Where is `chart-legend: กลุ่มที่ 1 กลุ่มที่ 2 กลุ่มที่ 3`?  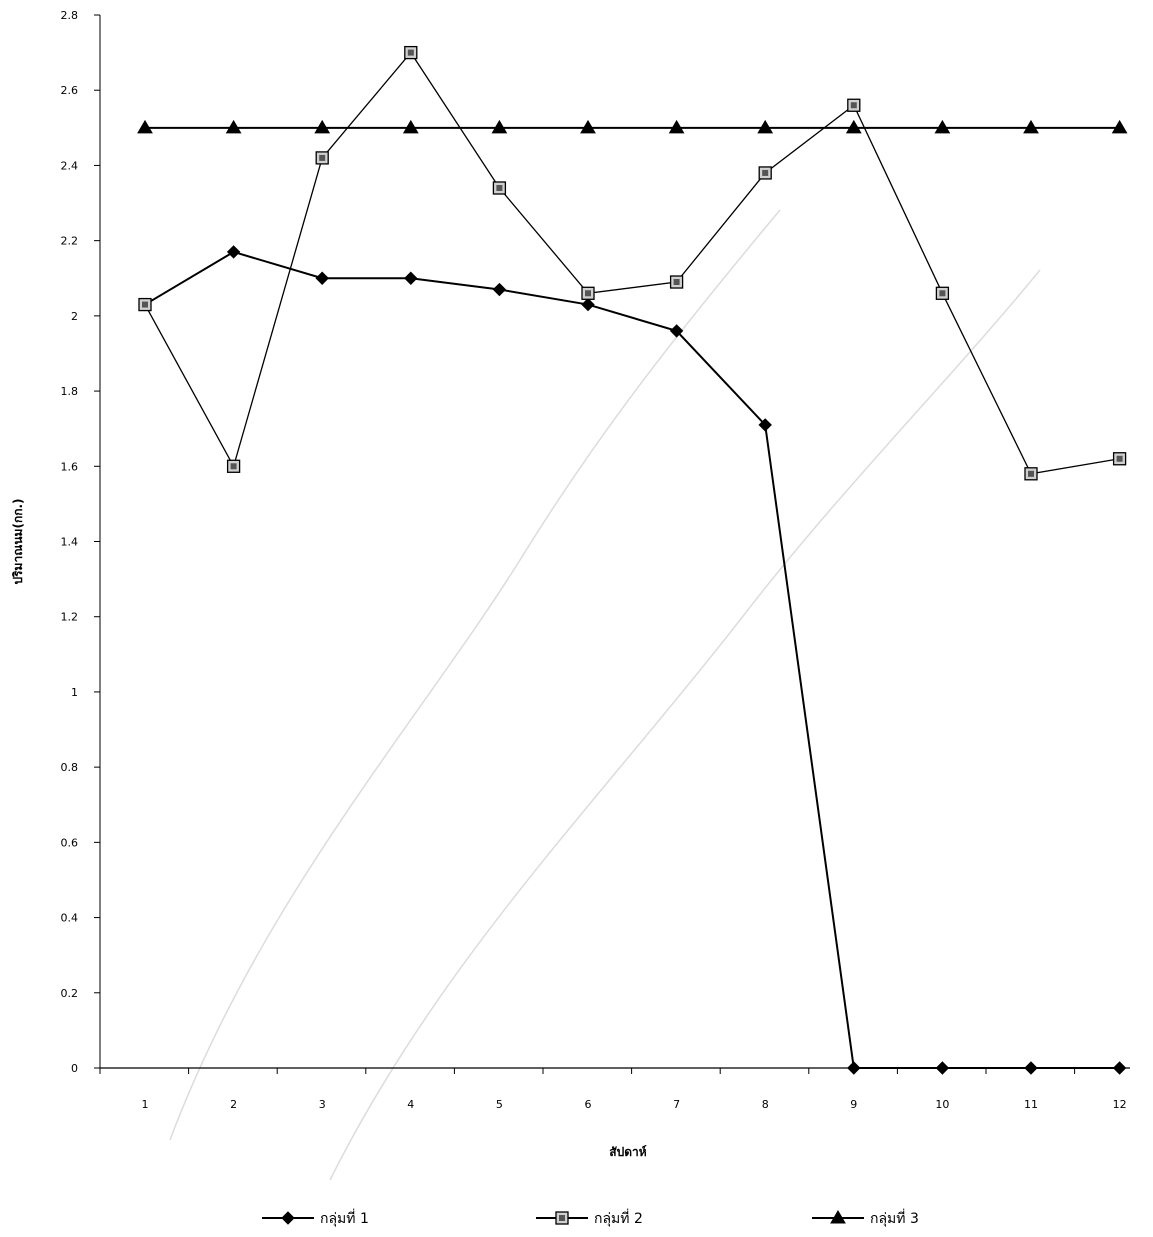
chart-legend: กลุ่มที่ 1 กลุ่มที่ 2 กลุ่มที่ 3 is located at coordinates (590, 1218).